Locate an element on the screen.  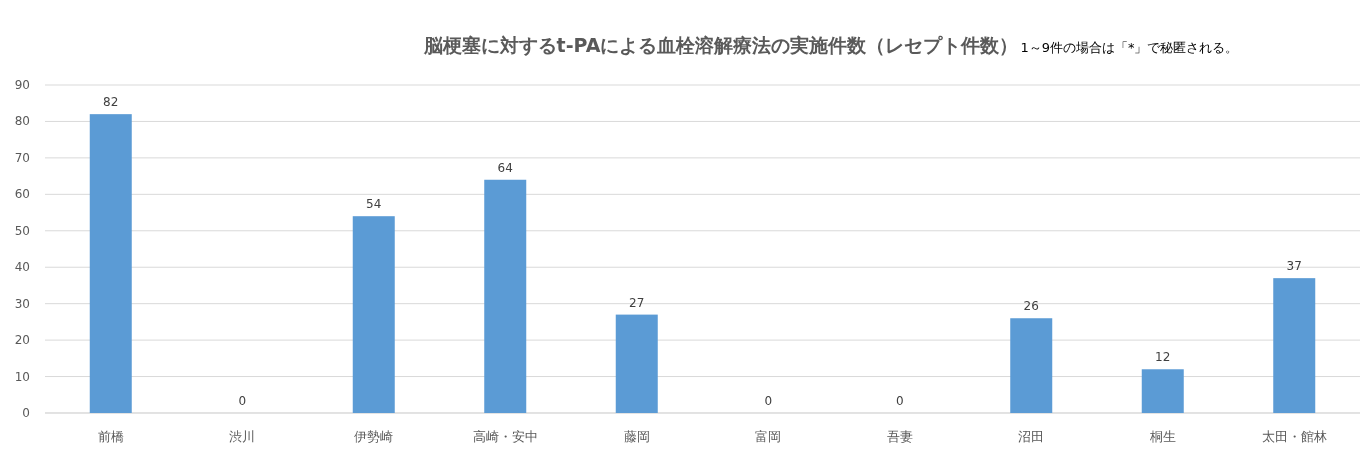
x-tick-label: 渋川 is located at coordinates (242, 436).